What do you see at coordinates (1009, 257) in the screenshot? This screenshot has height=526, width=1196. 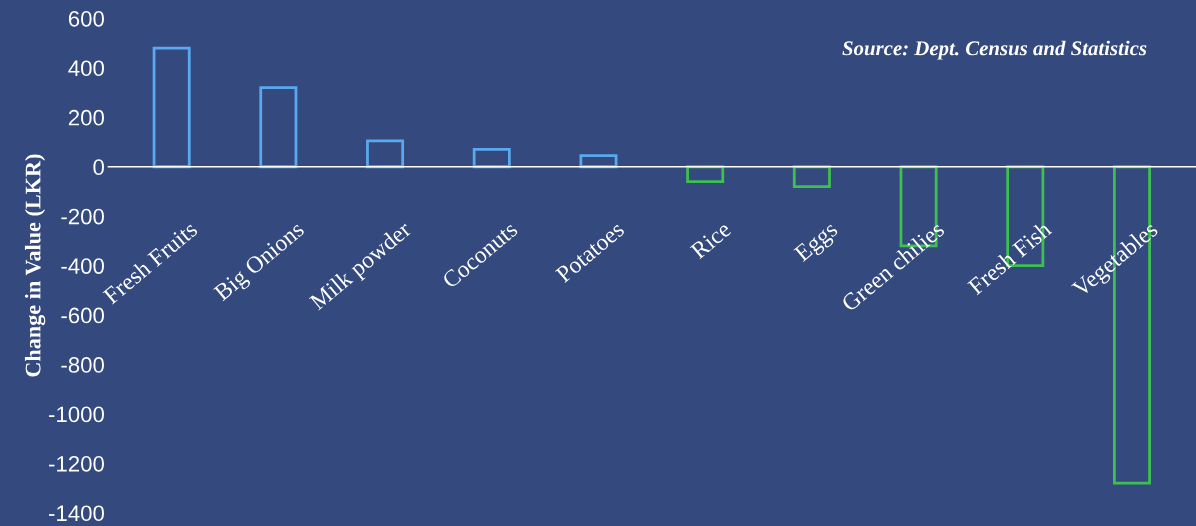 I see `x-tick-label: Fresh Fish` at bounding box center [1009, 257].